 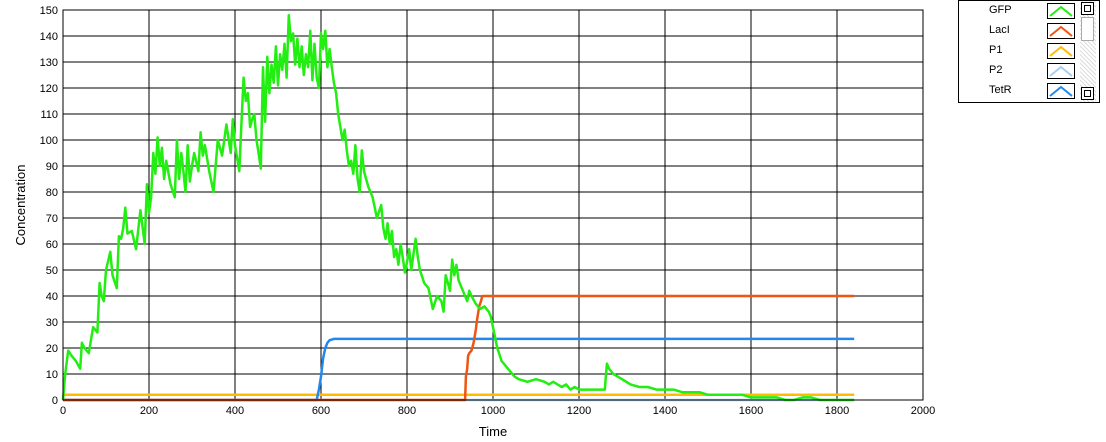 What do you see at coordinates (52, 219) in the screenshot?
I see `y-tick-label: 70` at bounding box center [52, 219].